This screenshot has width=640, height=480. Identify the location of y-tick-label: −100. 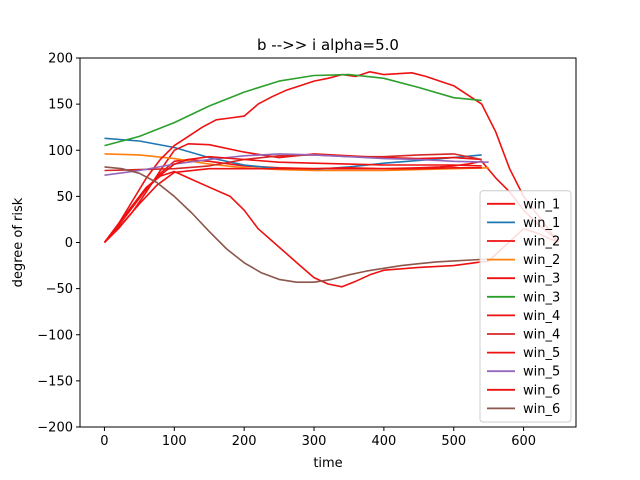
(55, 335).